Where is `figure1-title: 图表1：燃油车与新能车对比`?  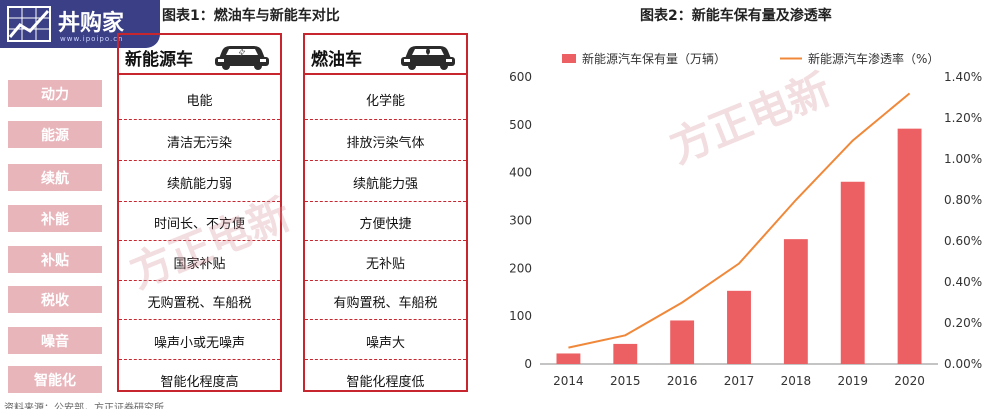 figure1-title: 图表1：燃油车与新能车对比 is located at coordinates (251, 16).